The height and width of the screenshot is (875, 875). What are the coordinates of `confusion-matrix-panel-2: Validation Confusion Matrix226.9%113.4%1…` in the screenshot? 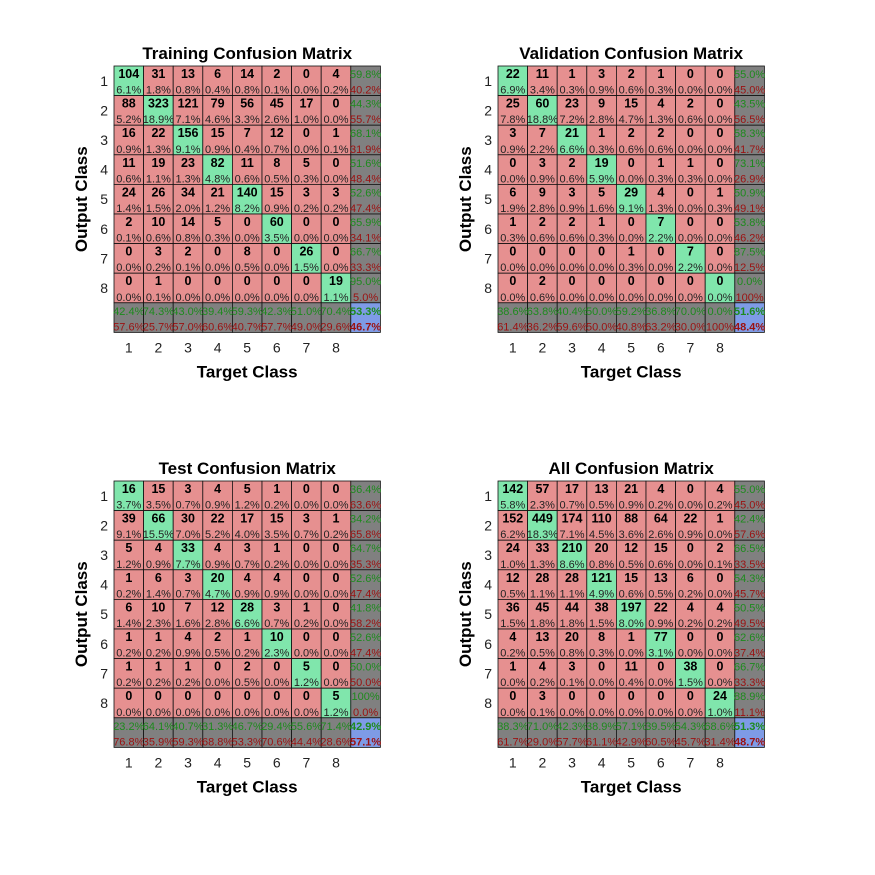 It's located at (610, 212).